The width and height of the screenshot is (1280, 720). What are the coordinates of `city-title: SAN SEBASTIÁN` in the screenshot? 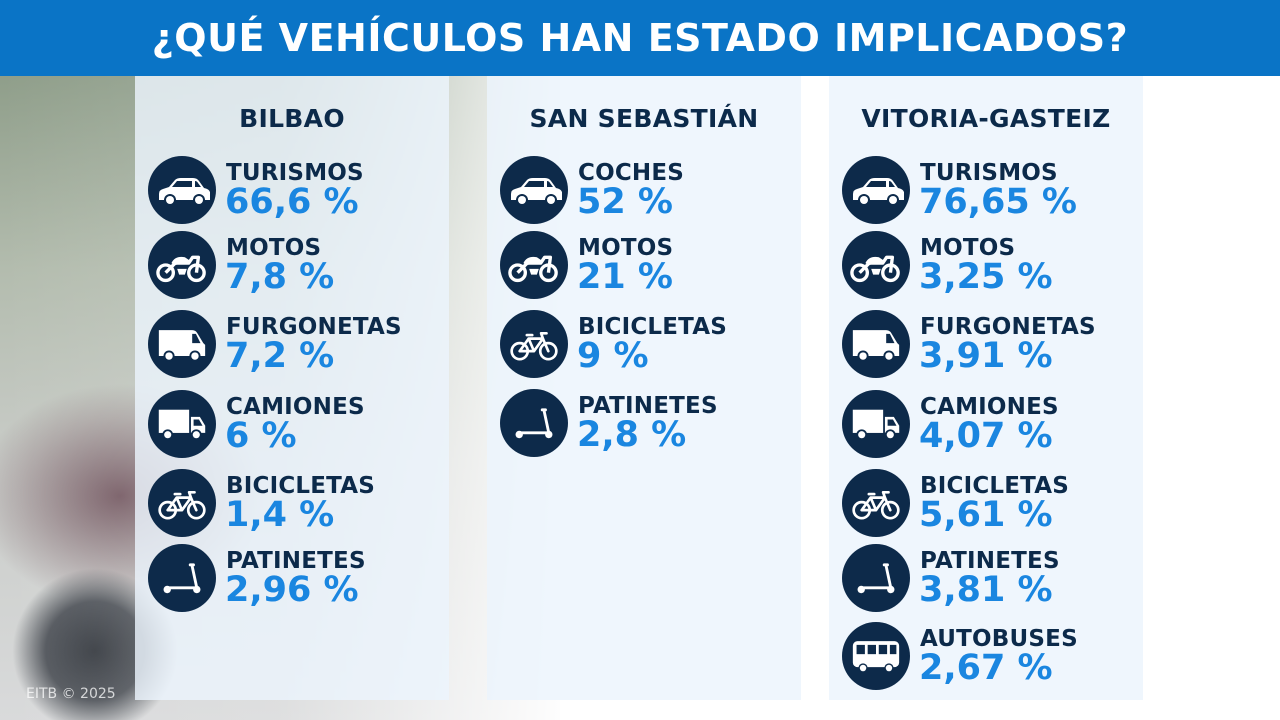 It's located at (644, 118).